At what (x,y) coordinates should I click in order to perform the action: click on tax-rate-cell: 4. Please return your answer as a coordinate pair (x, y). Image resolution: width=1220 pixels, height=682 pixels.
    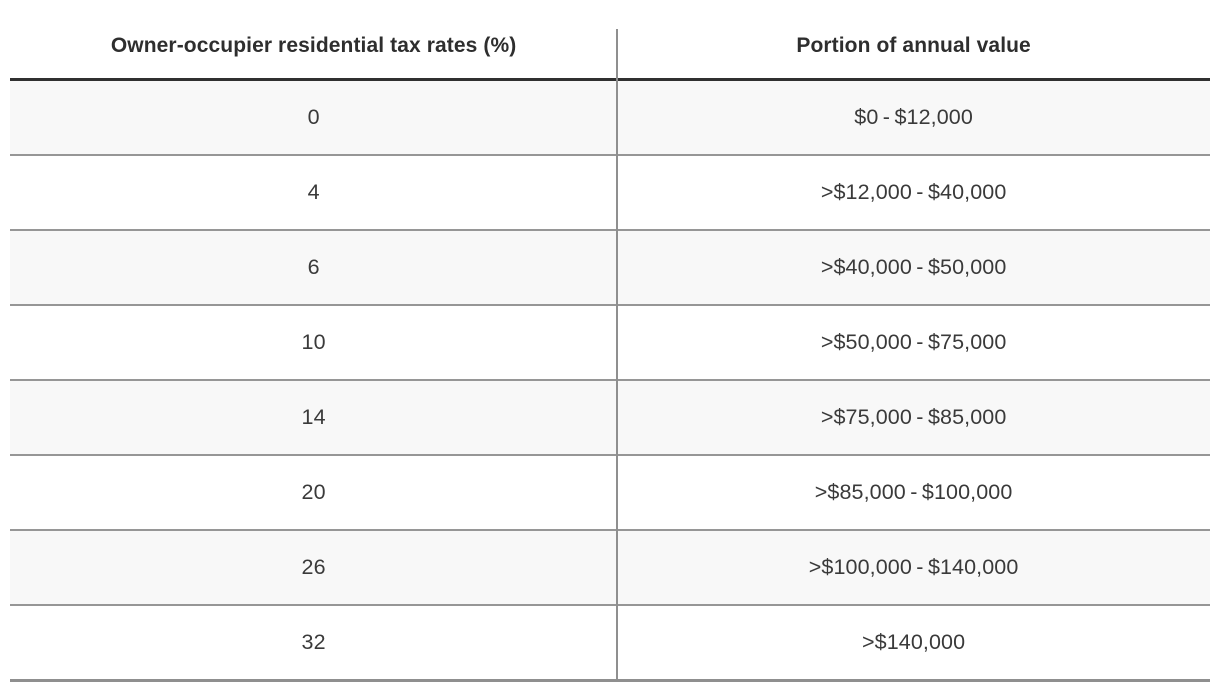
    Looking at the image, I should click on (314, 193).